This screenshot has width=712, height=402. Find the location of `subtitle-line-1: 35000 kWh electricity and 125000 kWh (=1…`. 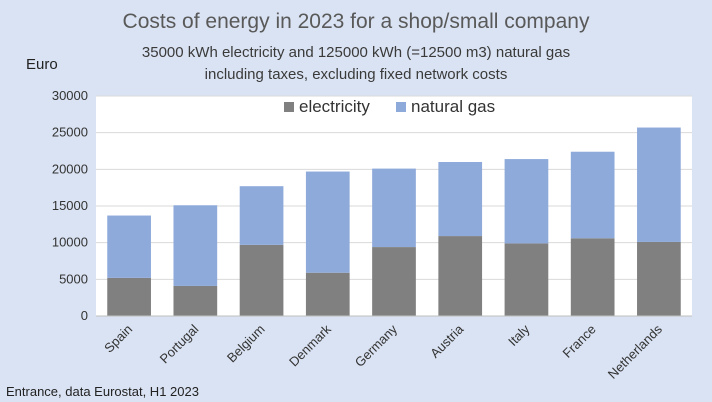

subtitle-line-1: 35000 kWh electricity and 125000 kWh (=1… is located at coordinates (356, 52).